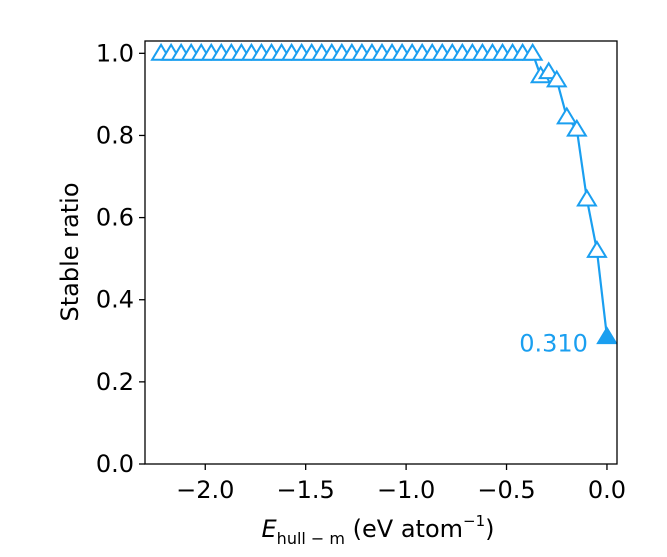 The width and height of the screenshot is (667, 557). What do you see at coordinates (406, 490) in the screenshot?
I see `x-tick-label: −1.0` at bounding box center [406, 490].